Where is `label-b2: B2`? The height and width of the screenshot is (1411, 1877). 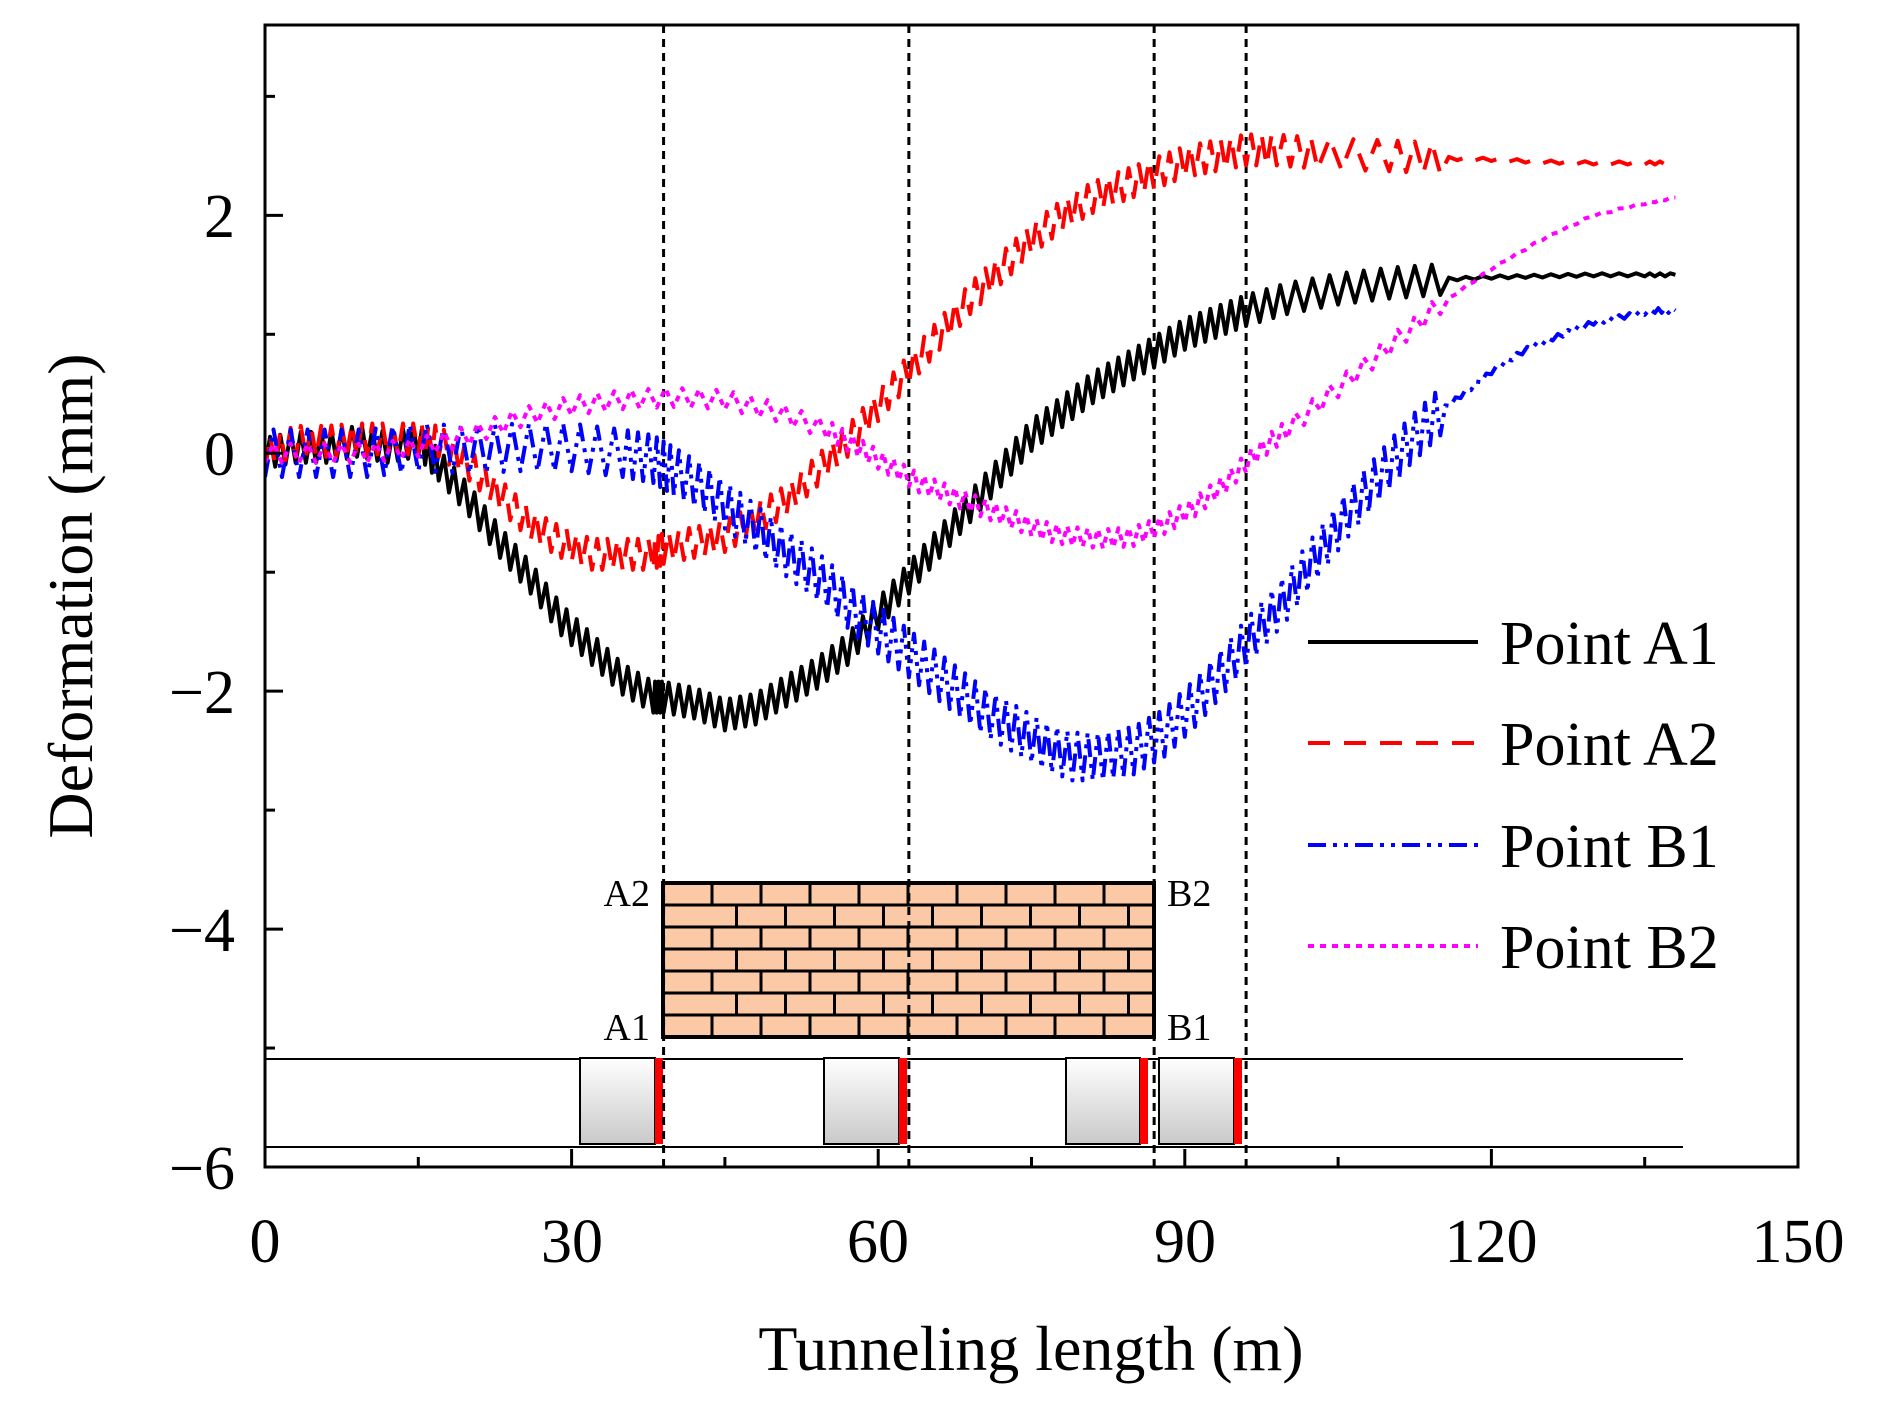
label-b2: B2 is located at coordinates (1189, 894).